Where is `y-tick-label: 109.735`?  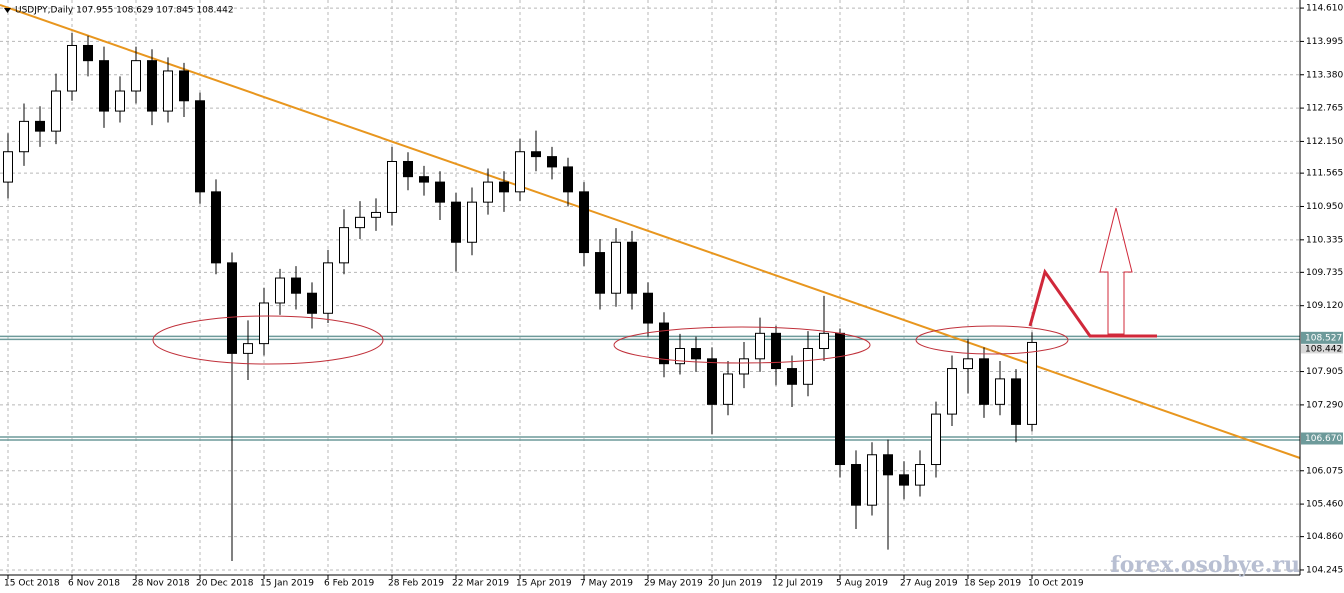
y-tick-label: 109.735 is located at coordinates (1324, 273).